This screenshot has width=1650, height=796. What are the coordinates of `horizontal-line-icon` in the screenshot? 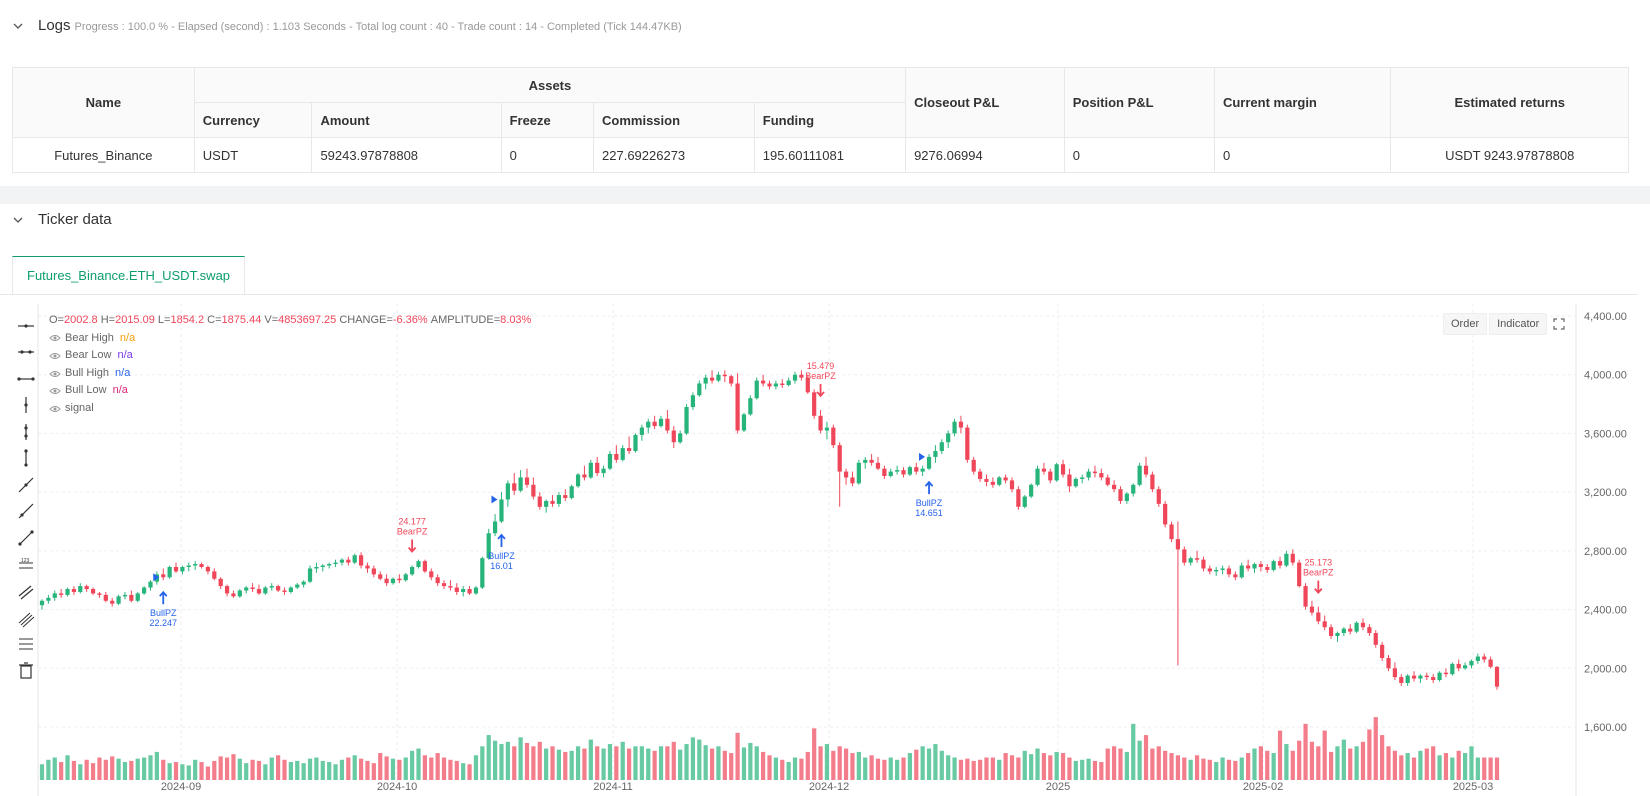 It's located at (26, 379).